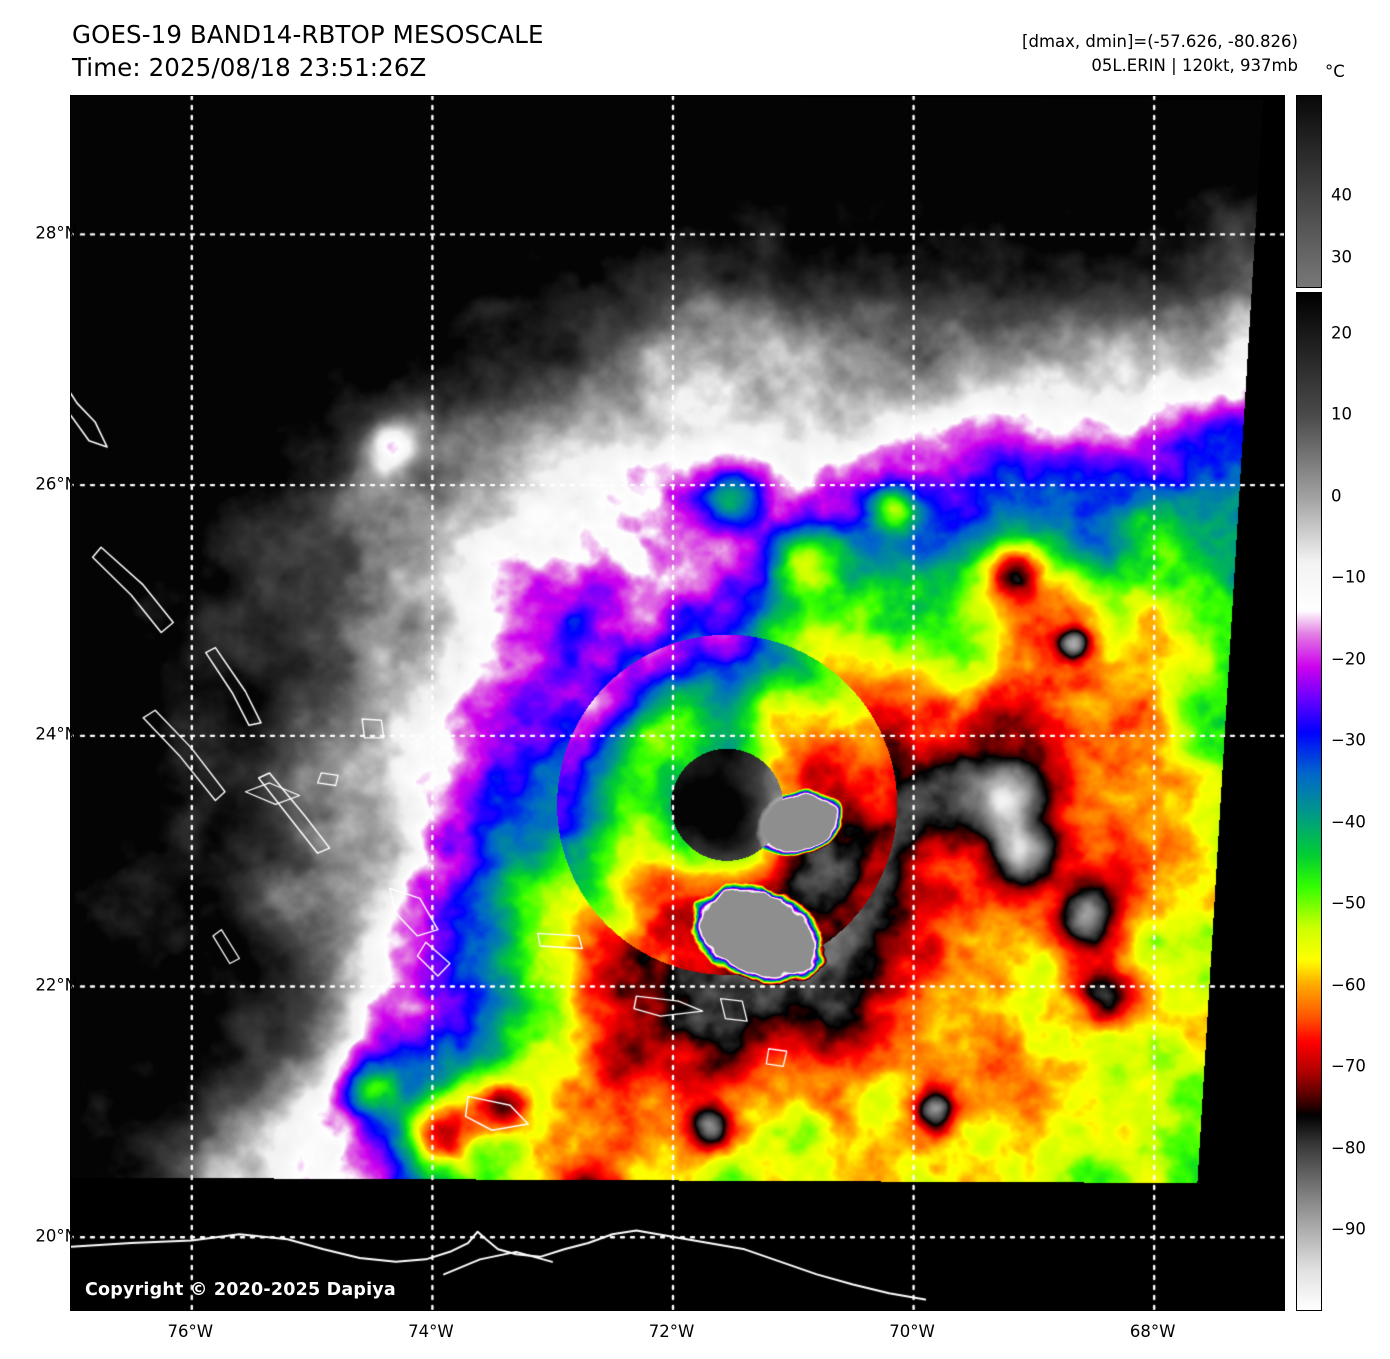 Image resolution: width=1390 pixels, height=1359 pixels. What do you see at coordinates (671, 1331) in the screenshot?
I see `xtick-label: 72°W` at bounding box center [671, 1331].